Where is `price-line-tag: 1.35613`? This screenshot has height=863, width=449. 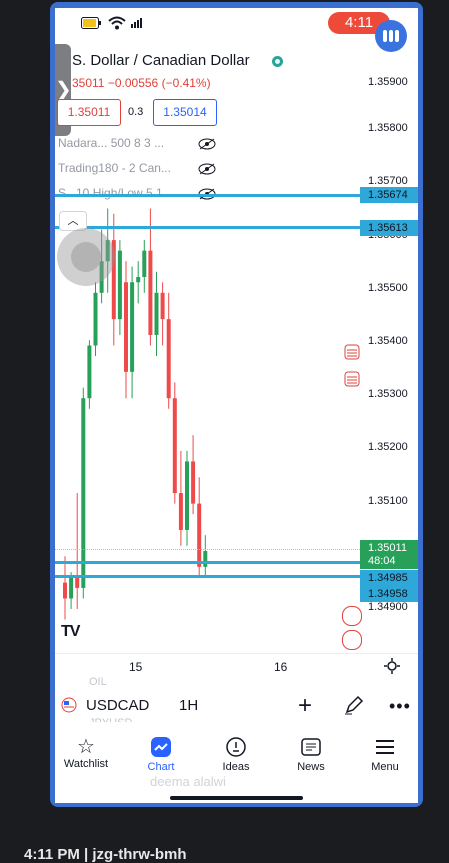 price-line-tag: 1.35613 is located at coordinates (389, 228).